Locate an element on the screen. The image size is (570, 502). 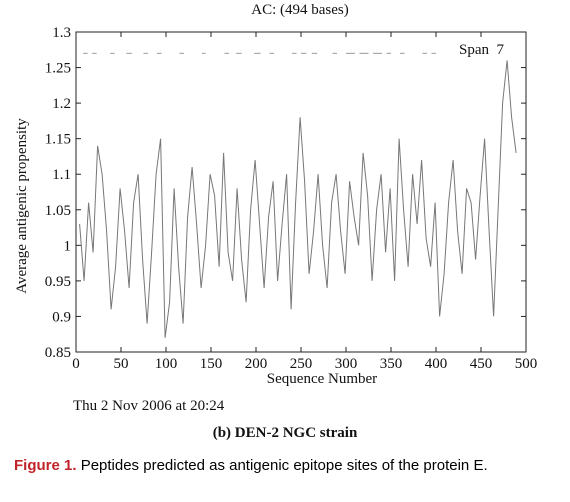
y-tick-label: 0.85 is located at coordinates (58, 353).